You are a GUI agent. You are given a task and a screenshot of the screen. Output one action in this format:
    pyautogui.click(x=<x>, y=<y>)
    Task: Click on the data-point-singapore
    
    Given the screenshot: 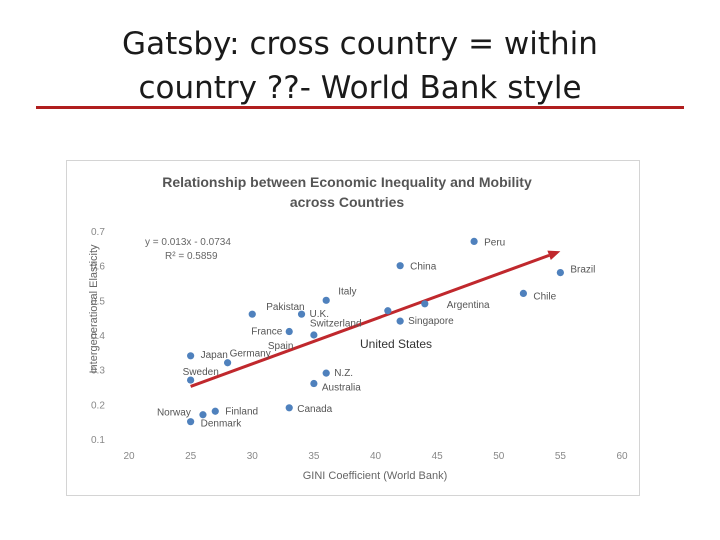 What is the action you would take?
    pyautogui.click(x=400, y=321)
    